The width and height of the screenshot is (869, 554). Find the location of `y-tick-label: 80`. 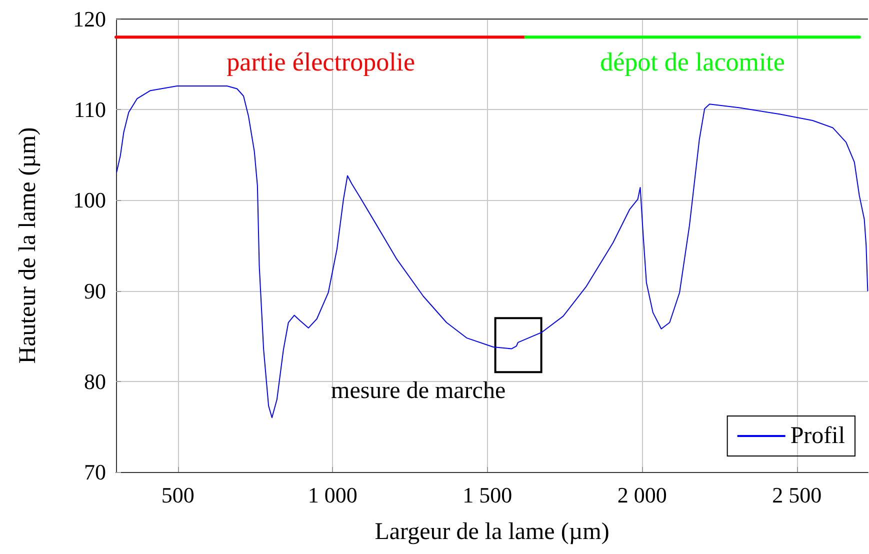

y-tick-label: 80 is located at coordinates (95, 381).